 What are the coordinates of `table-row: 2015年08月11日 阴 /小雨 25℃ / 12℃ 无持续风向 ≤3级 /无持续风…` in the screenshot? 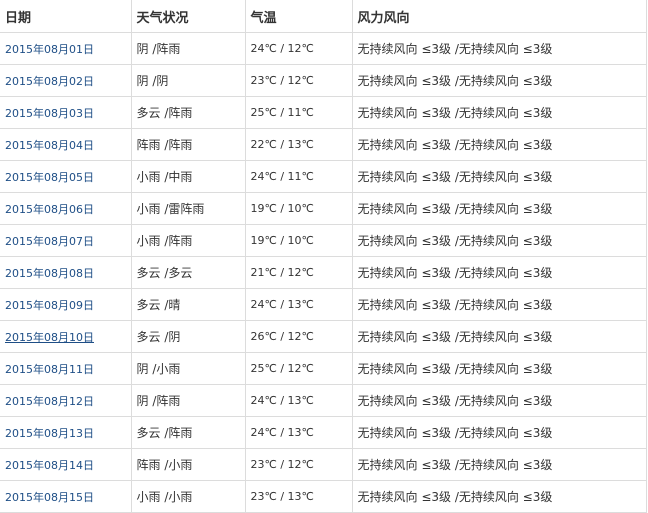 It's located at (323, 368).